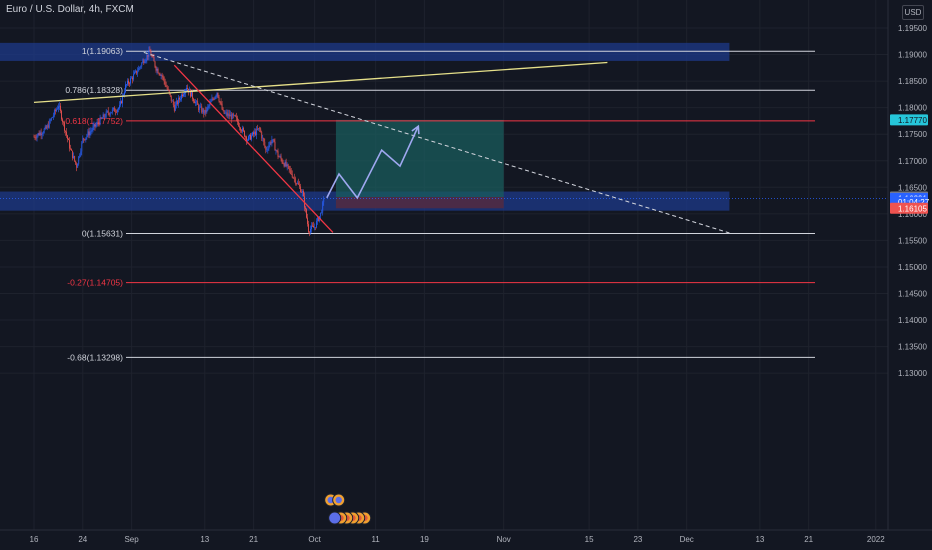 This screenshot has width=932, height=550. Describe the element at coordinates (458, 539) in the screenshot. I see `time-axis: 16 24 Sep 13 21 Oct 11 19 Nov 15 23 Dec 13 21 2022` at that location.